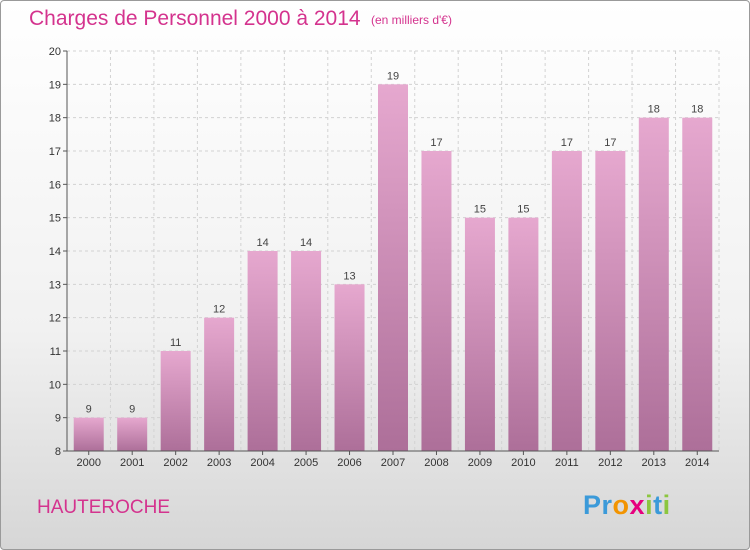  What do you see at coordinates (411, 20) in the screenshot?
I see `chart-subtitle: (en milliers d'€)` at bounding box center [411, 20].